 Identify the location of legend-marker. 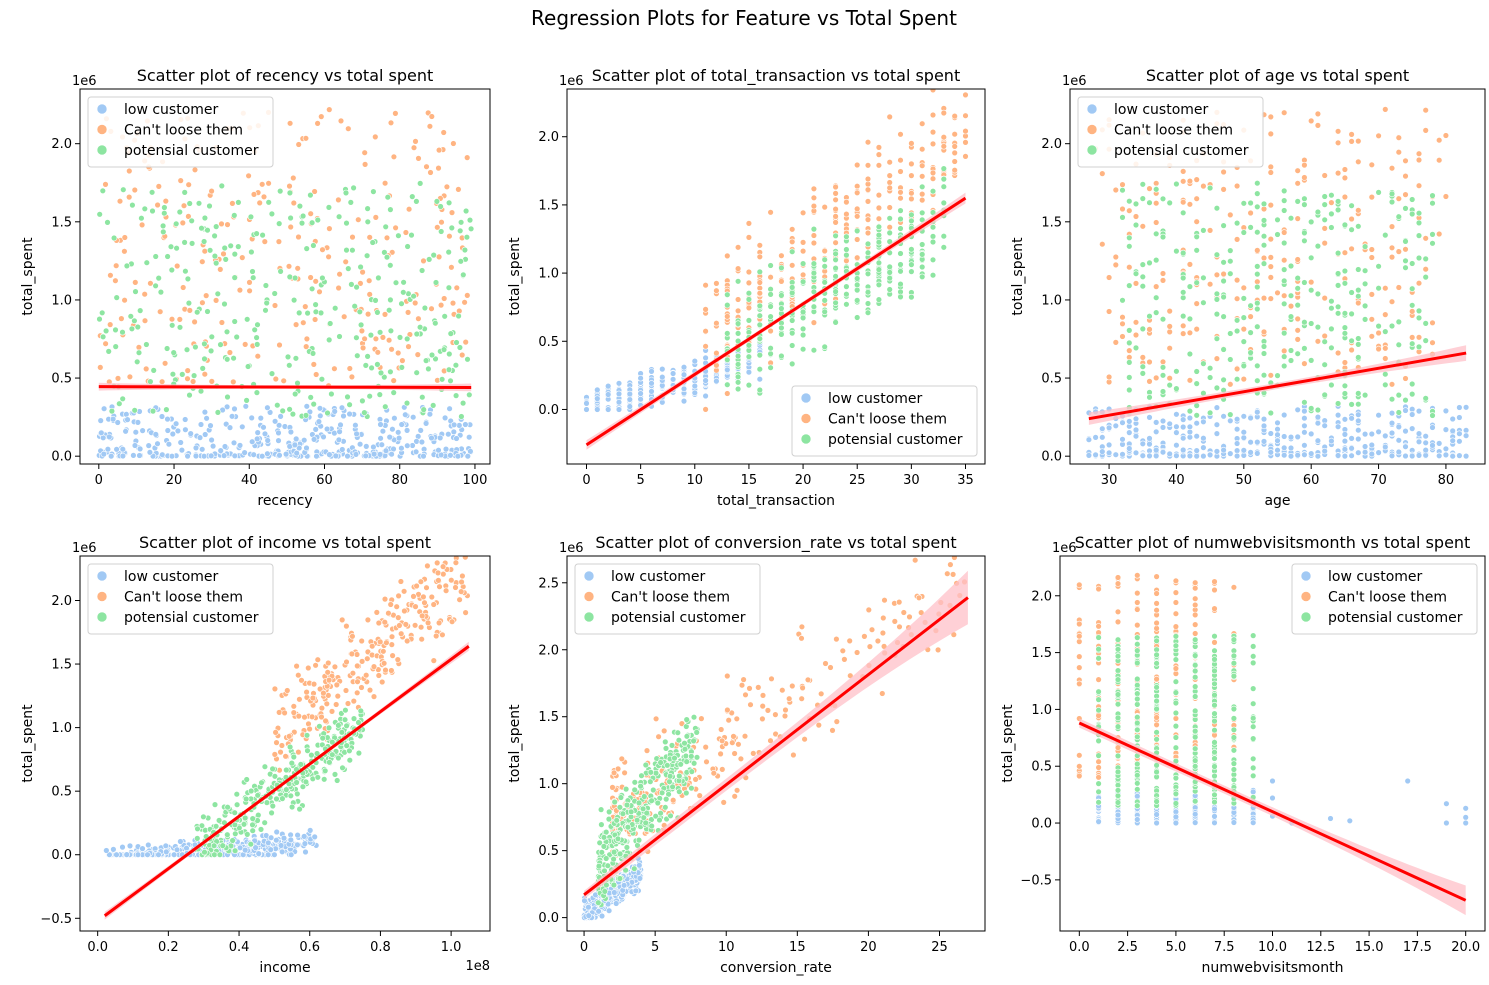
(806, 418).